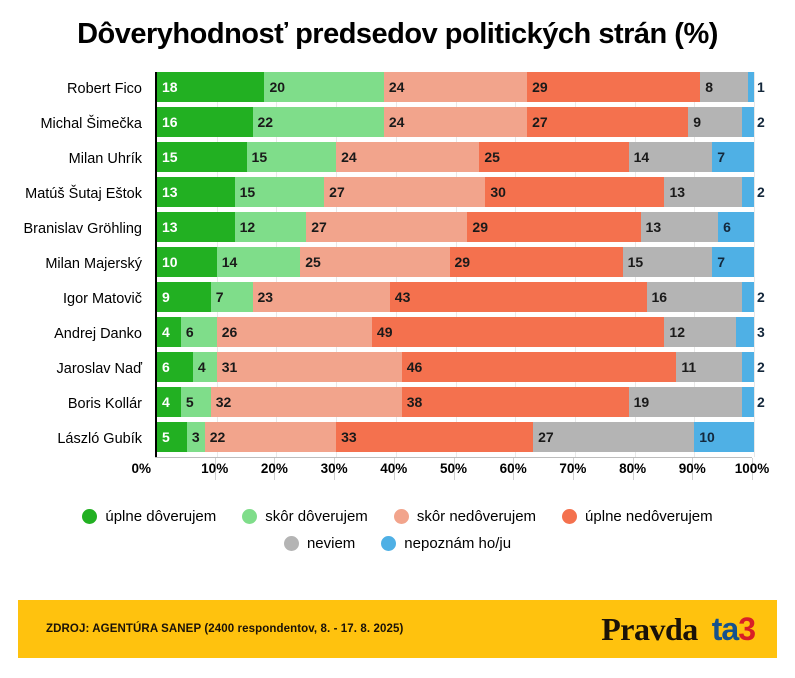 Image resolution: width=795 pixels, height=678 pixels. What do you see at coordinates (93, 264) in the screenshot?
I see `category-label: Milan Majerský` at bounding box center [93, 264].